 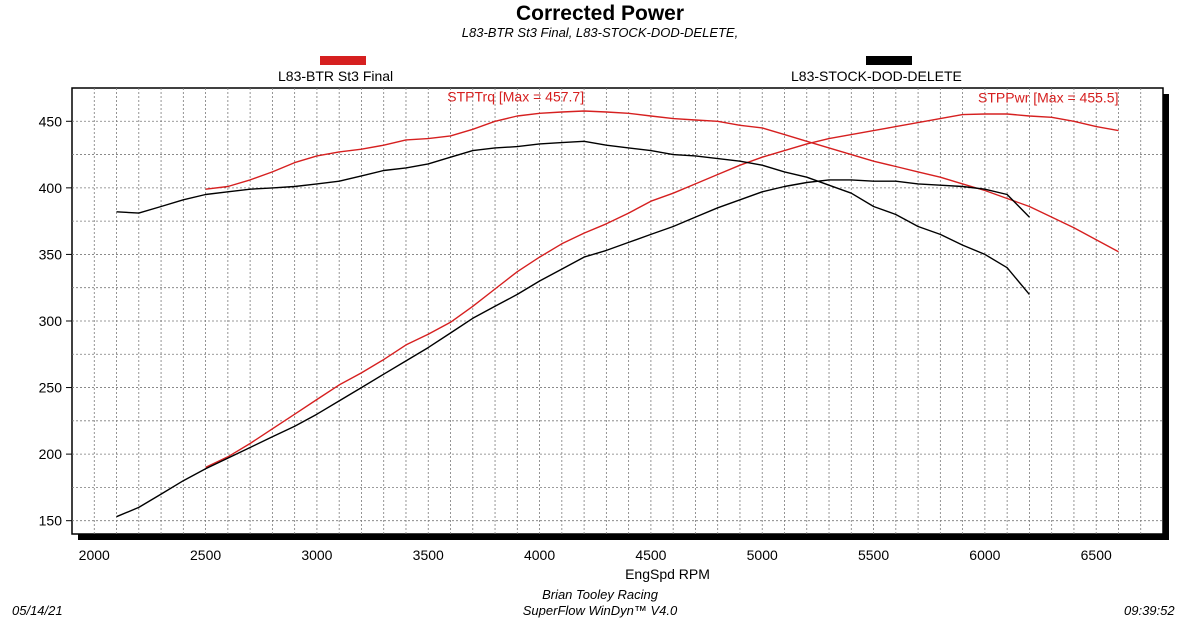 What do you see at coordinates (51, 254) in the screenshot?
I see `y-tick-label: 350` at bounding box center [51, 254].